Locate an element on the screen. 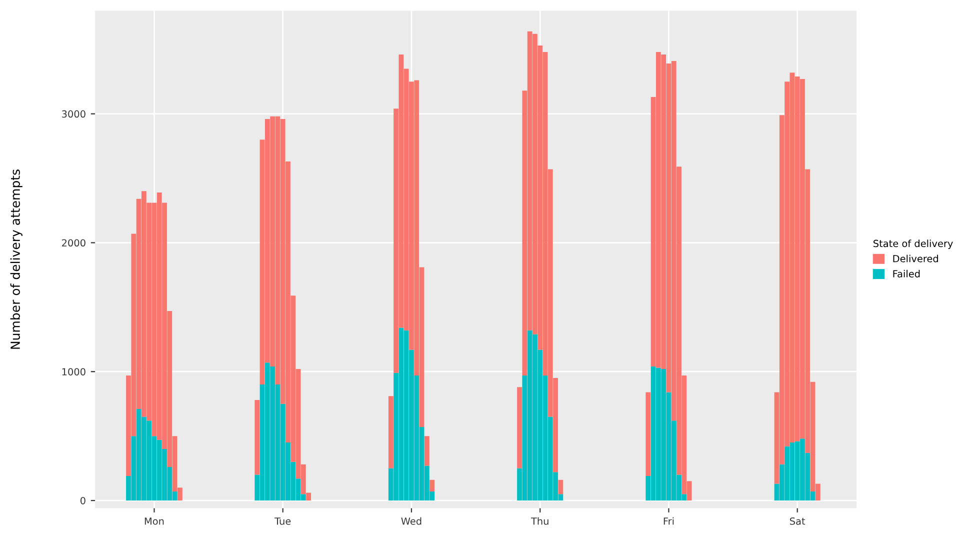 The height and width of the screenshot is (535, 970). y-tick-label: 0 is located at coordinates (83, 500).